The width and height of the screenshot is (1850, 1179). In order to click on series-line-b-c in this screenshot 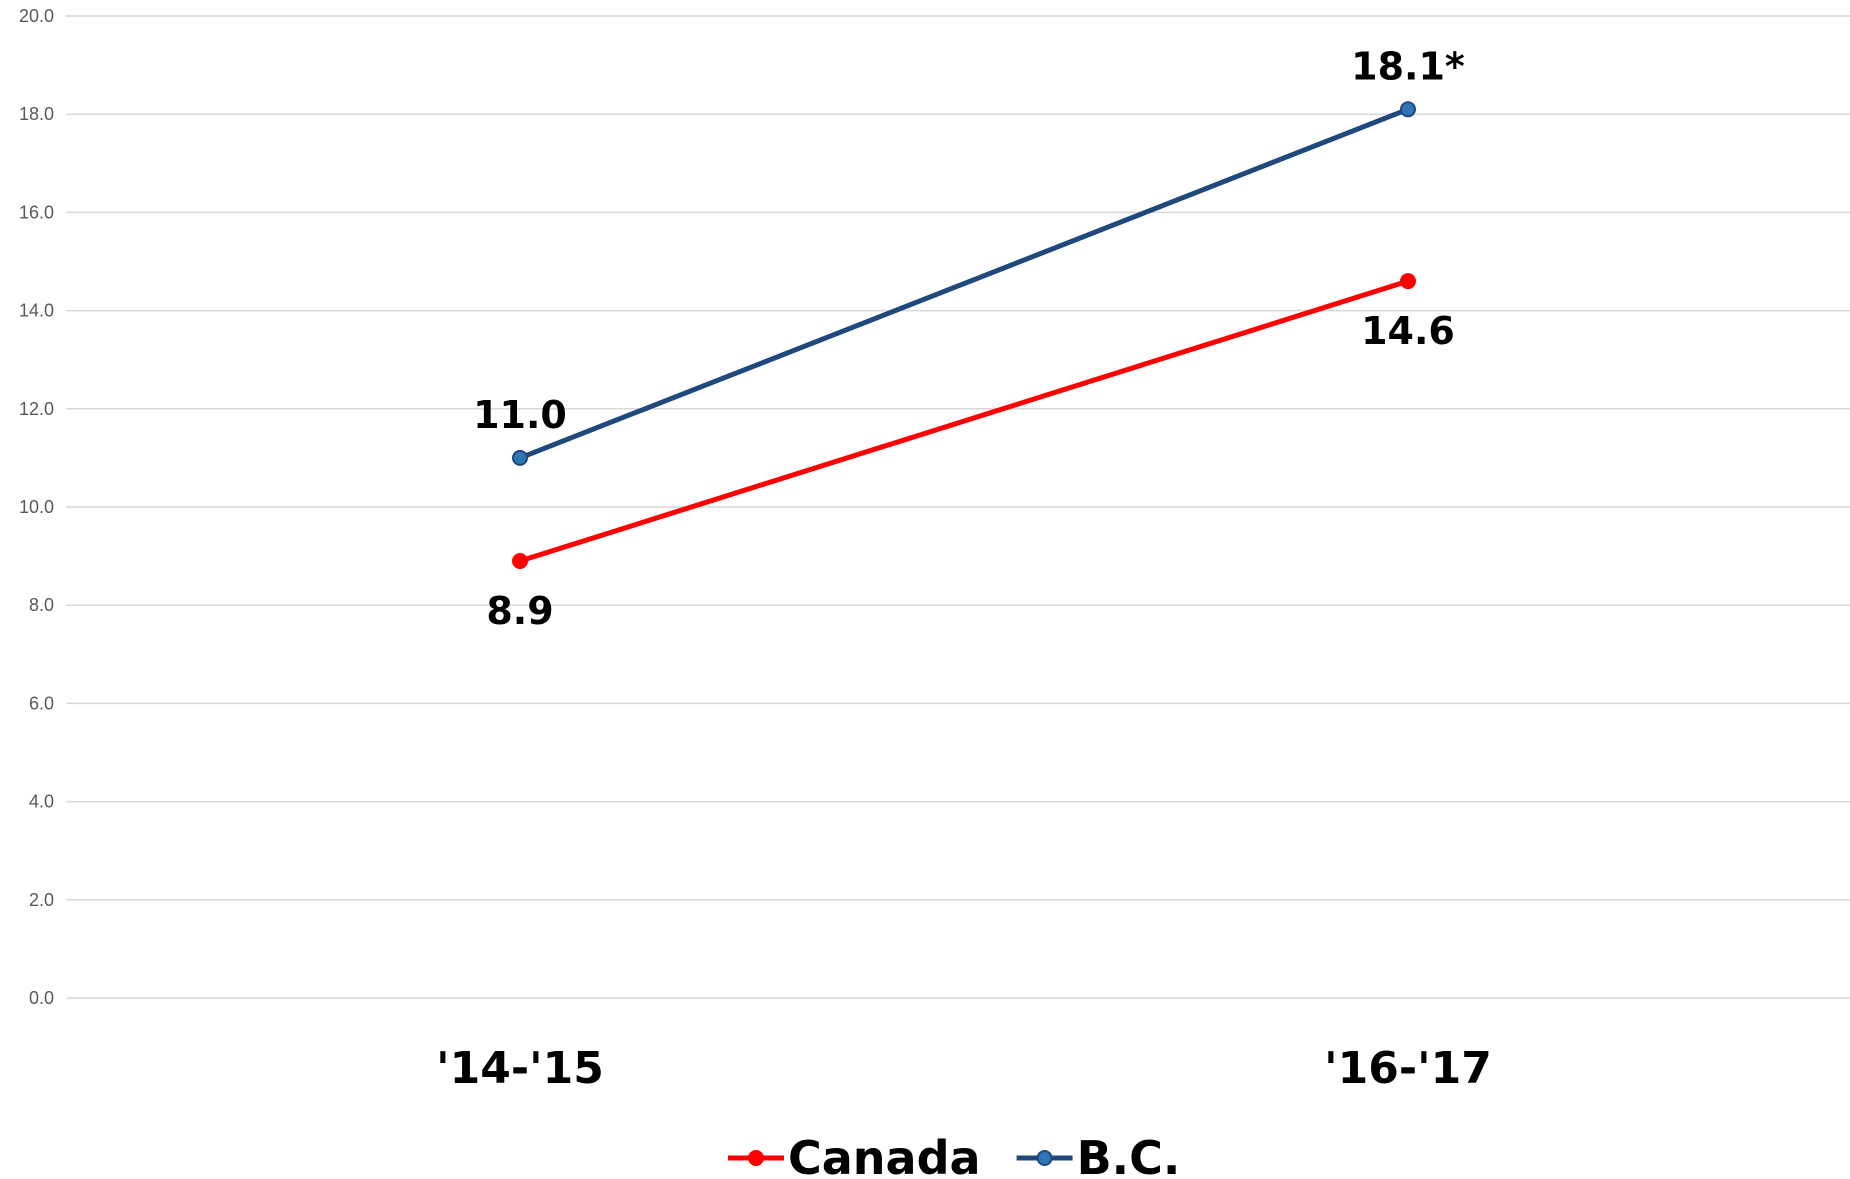, I will do `click(964, 283)`.